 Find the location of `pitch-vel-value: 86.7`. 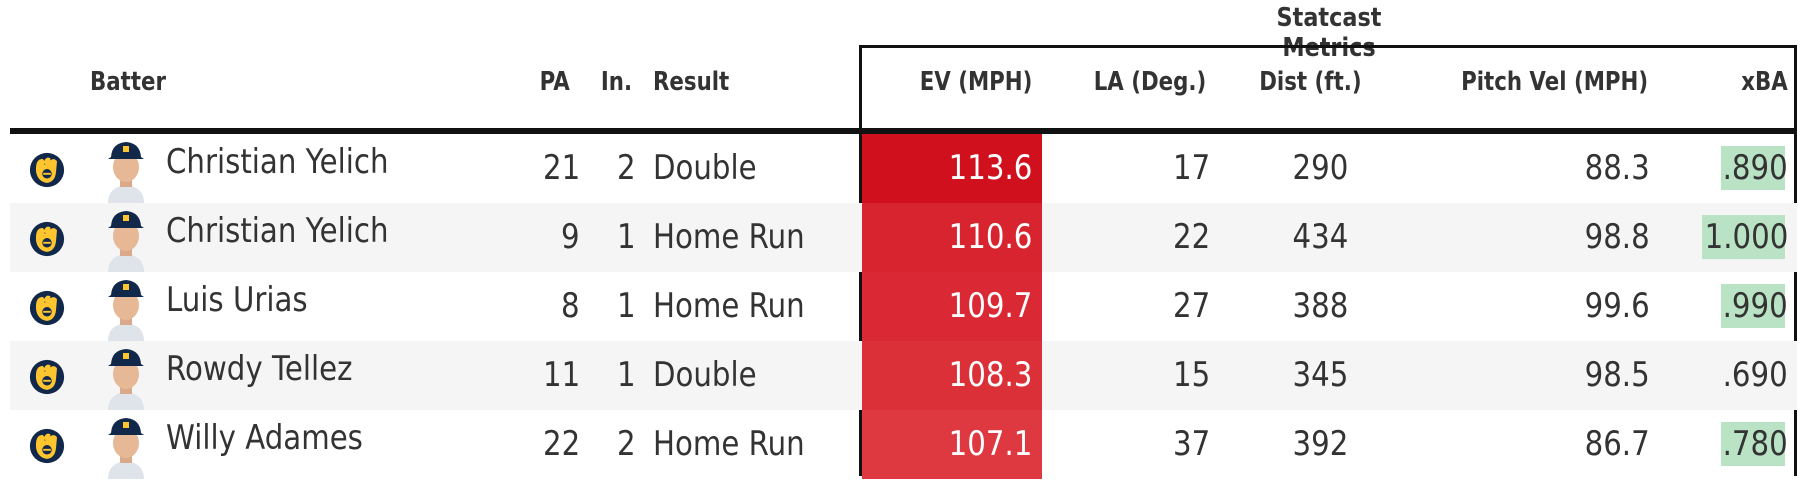

pitch-vel-value: 86.7 is located at coordinates (1617, 444).